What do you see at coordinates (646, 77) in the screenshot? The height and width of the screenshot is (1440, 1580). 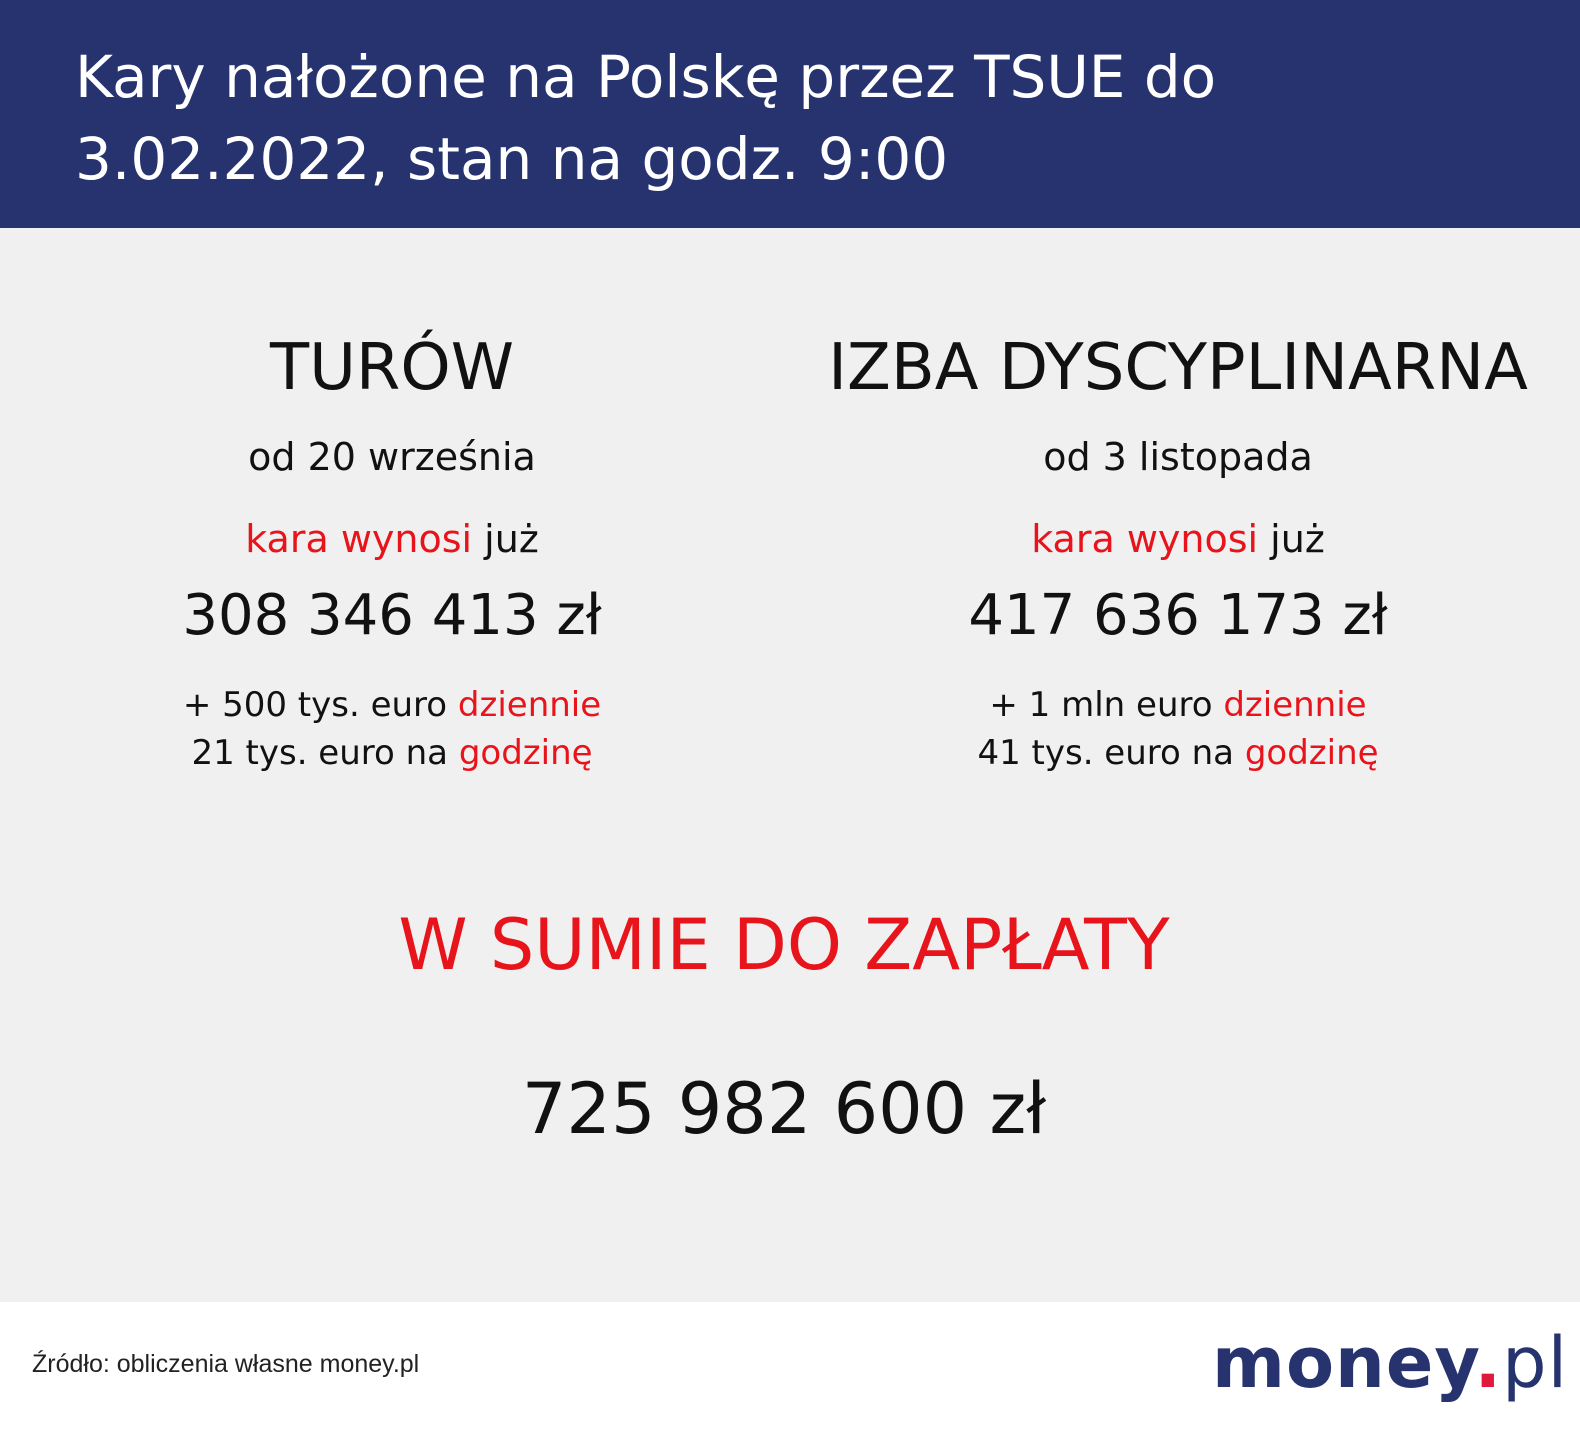 I see `title-line-1: Kary nałożone na Polskę przez TSUE do` at bounding box center [646, 77].